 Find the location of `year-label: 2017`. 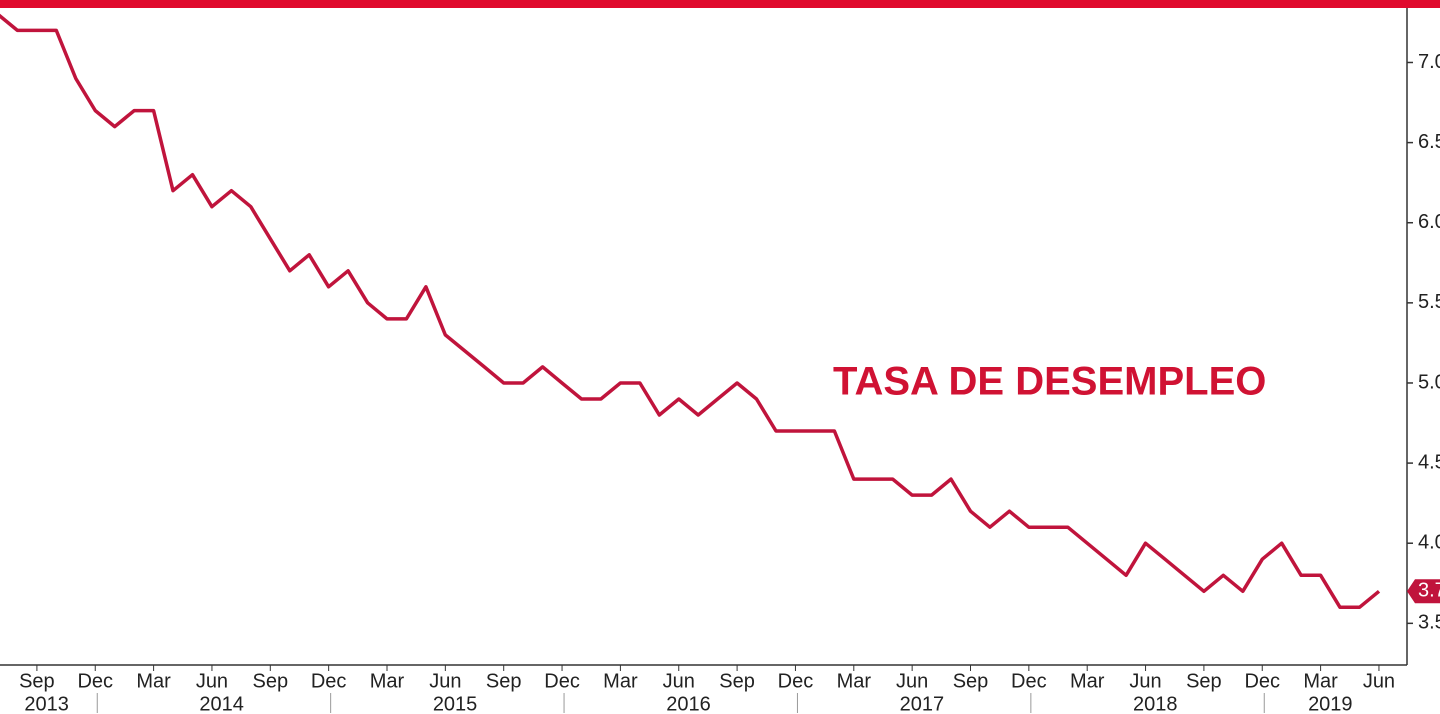

year-label: 2017 is located at coordinates (922, 703).